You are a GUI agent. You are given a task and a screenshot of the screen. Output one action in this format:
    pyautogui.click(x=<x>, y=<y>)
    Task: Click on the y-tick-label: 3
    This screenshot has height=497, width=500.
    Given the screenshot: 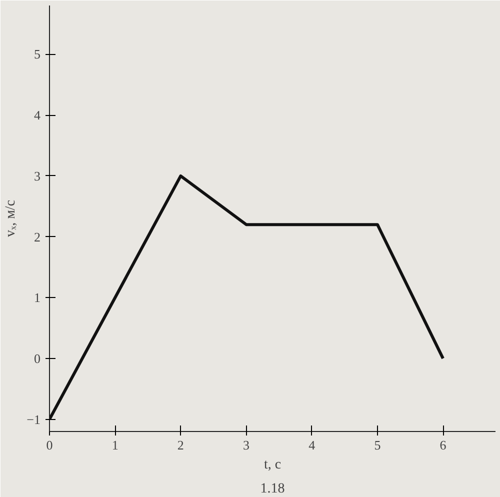 What is the action you would take?
    pyautogui.click(x=37, y=176)
    